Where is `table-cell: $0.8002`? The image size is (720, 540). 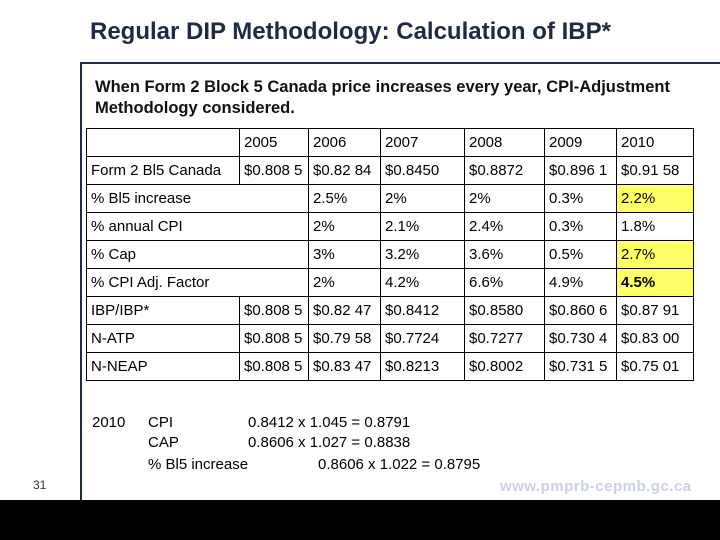 table-cell: $0.8002 is located at coordinates (504, 366).